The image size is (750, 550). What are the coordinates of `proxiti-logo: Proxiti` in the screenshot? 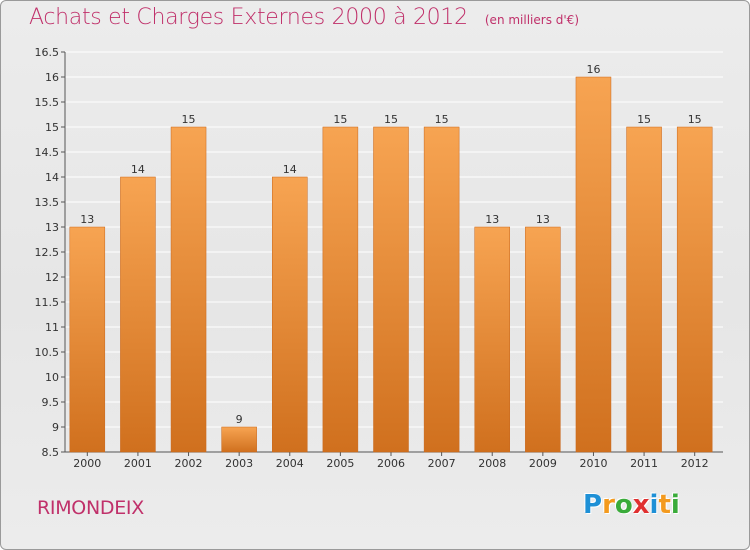 It's located at (631, 505).